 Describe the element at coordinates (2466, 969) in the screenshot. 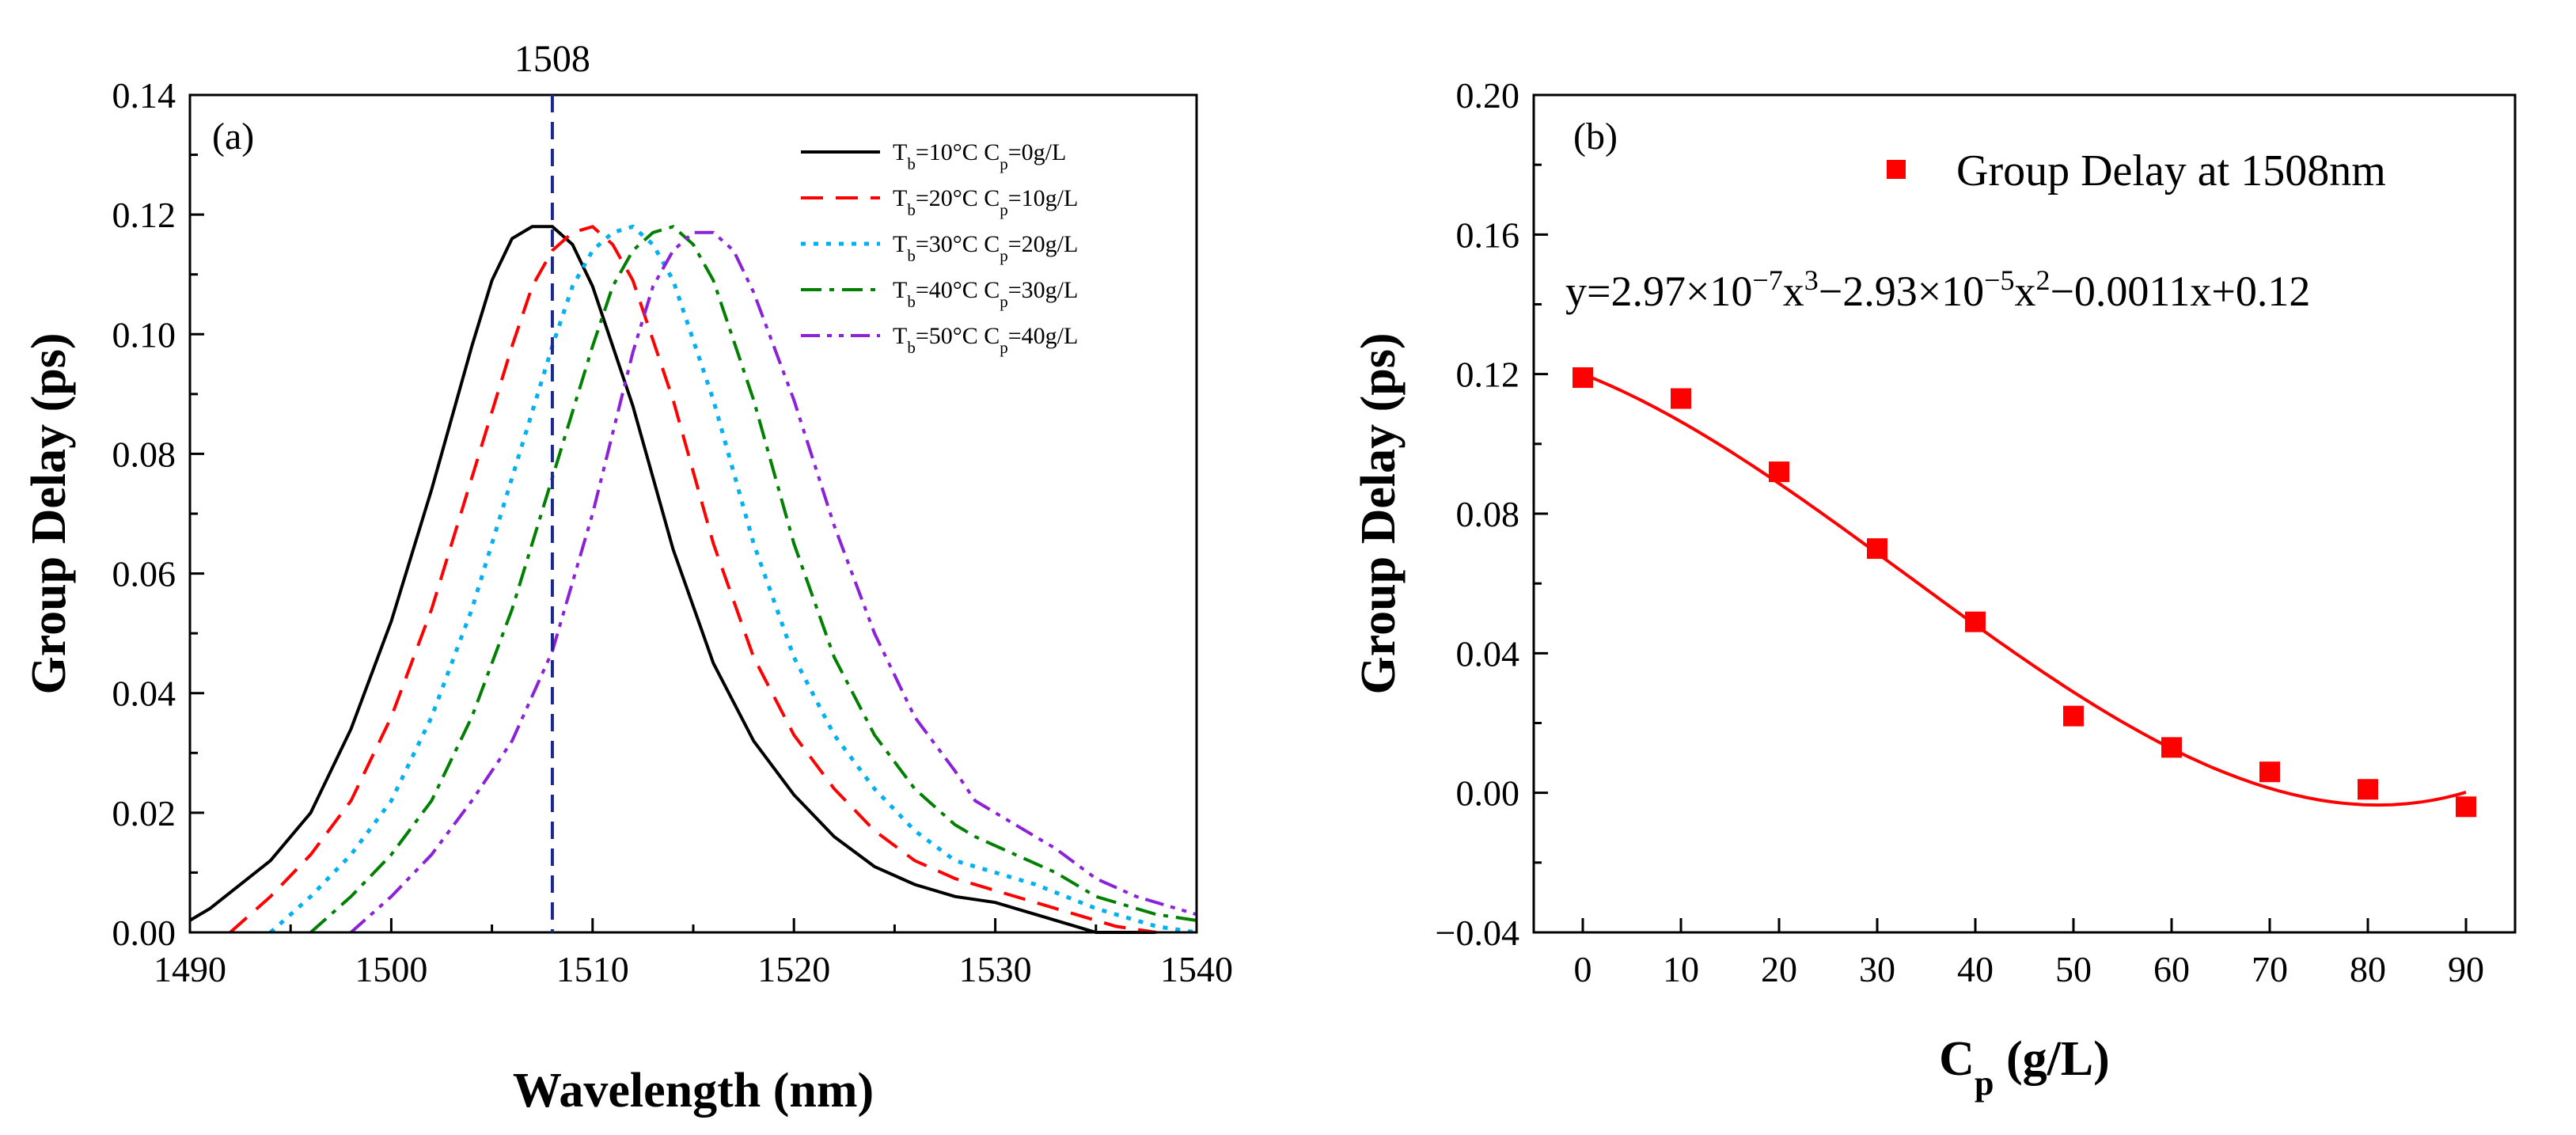

I see `panel-b-x-tick-label: 90` at that location.